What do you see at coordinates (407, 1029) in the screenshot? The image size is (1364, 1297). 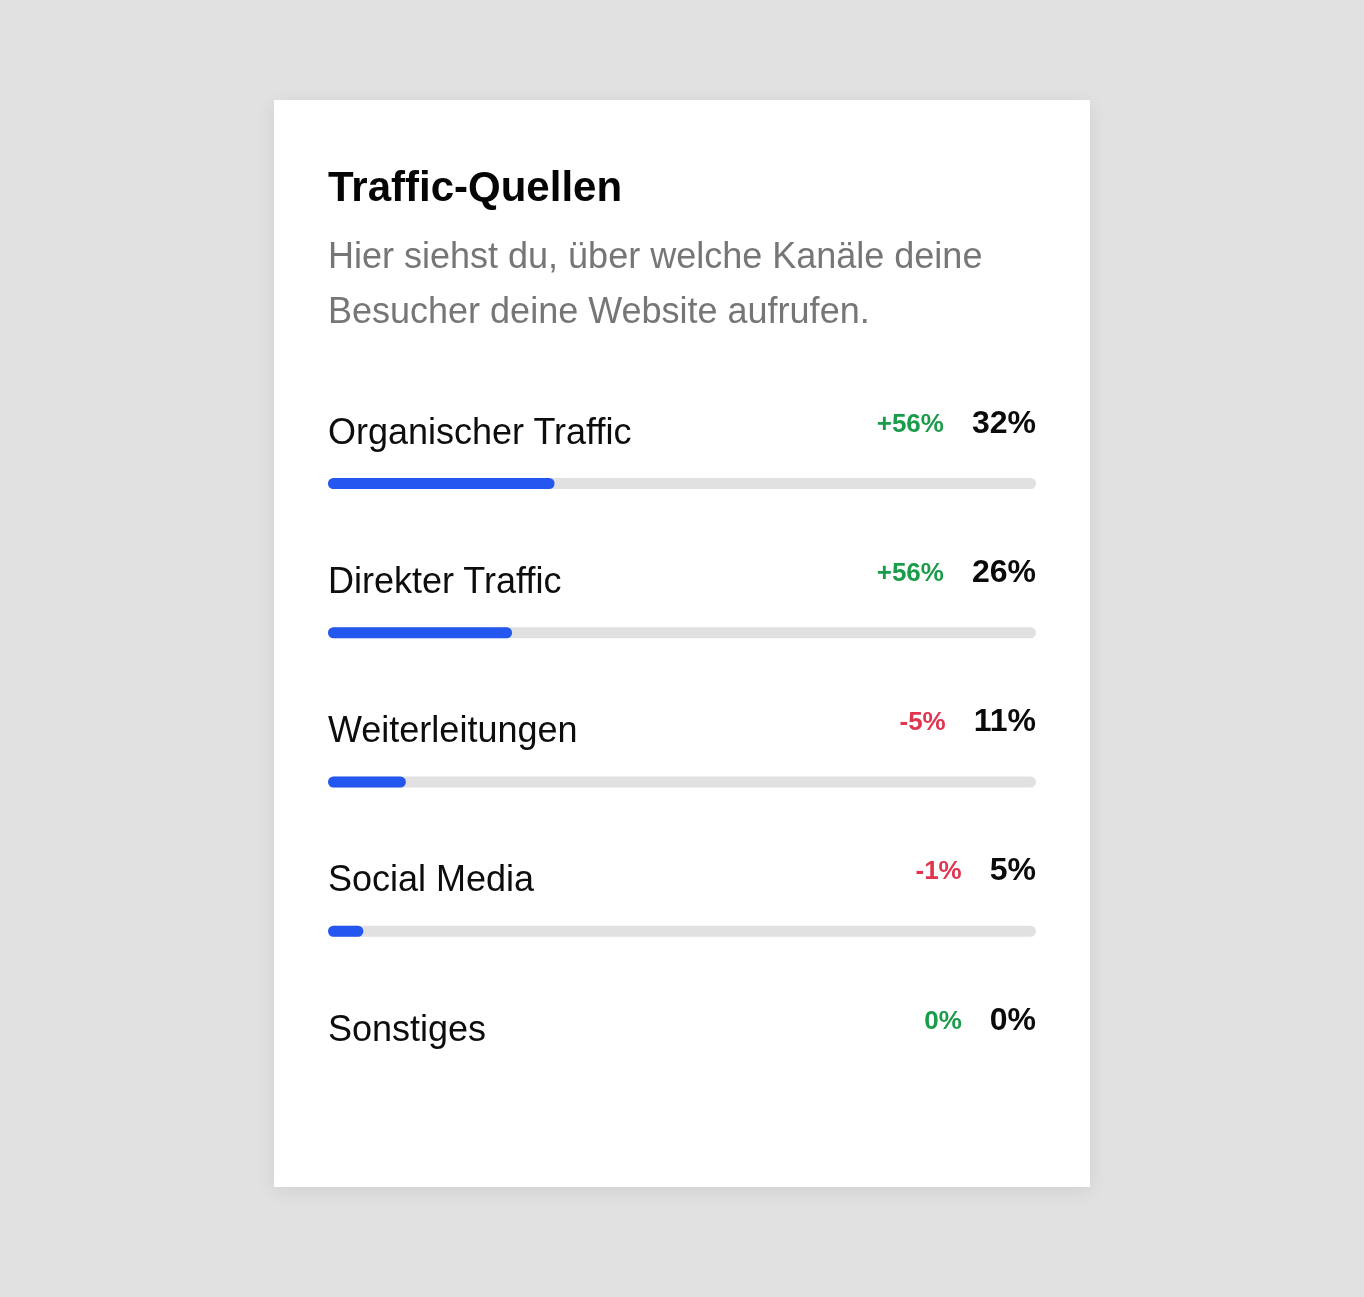 I see `y-tick-label: Sonstiges` at bounding box center [407, 1029].